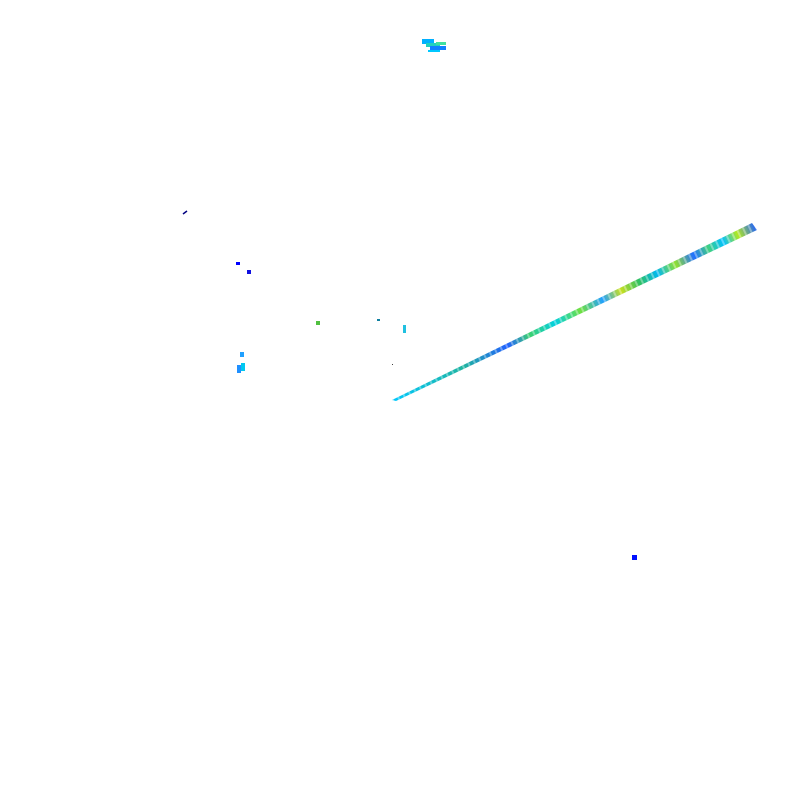 The width and height of the screenshot is (800, 800). I want to click on echo-streak, so click(574, 312).